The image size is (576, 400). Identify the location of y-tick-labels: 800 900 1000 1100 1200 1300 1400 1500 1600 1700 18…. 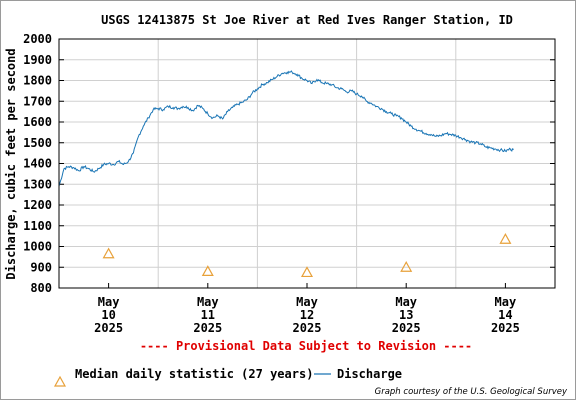
(37, 163).